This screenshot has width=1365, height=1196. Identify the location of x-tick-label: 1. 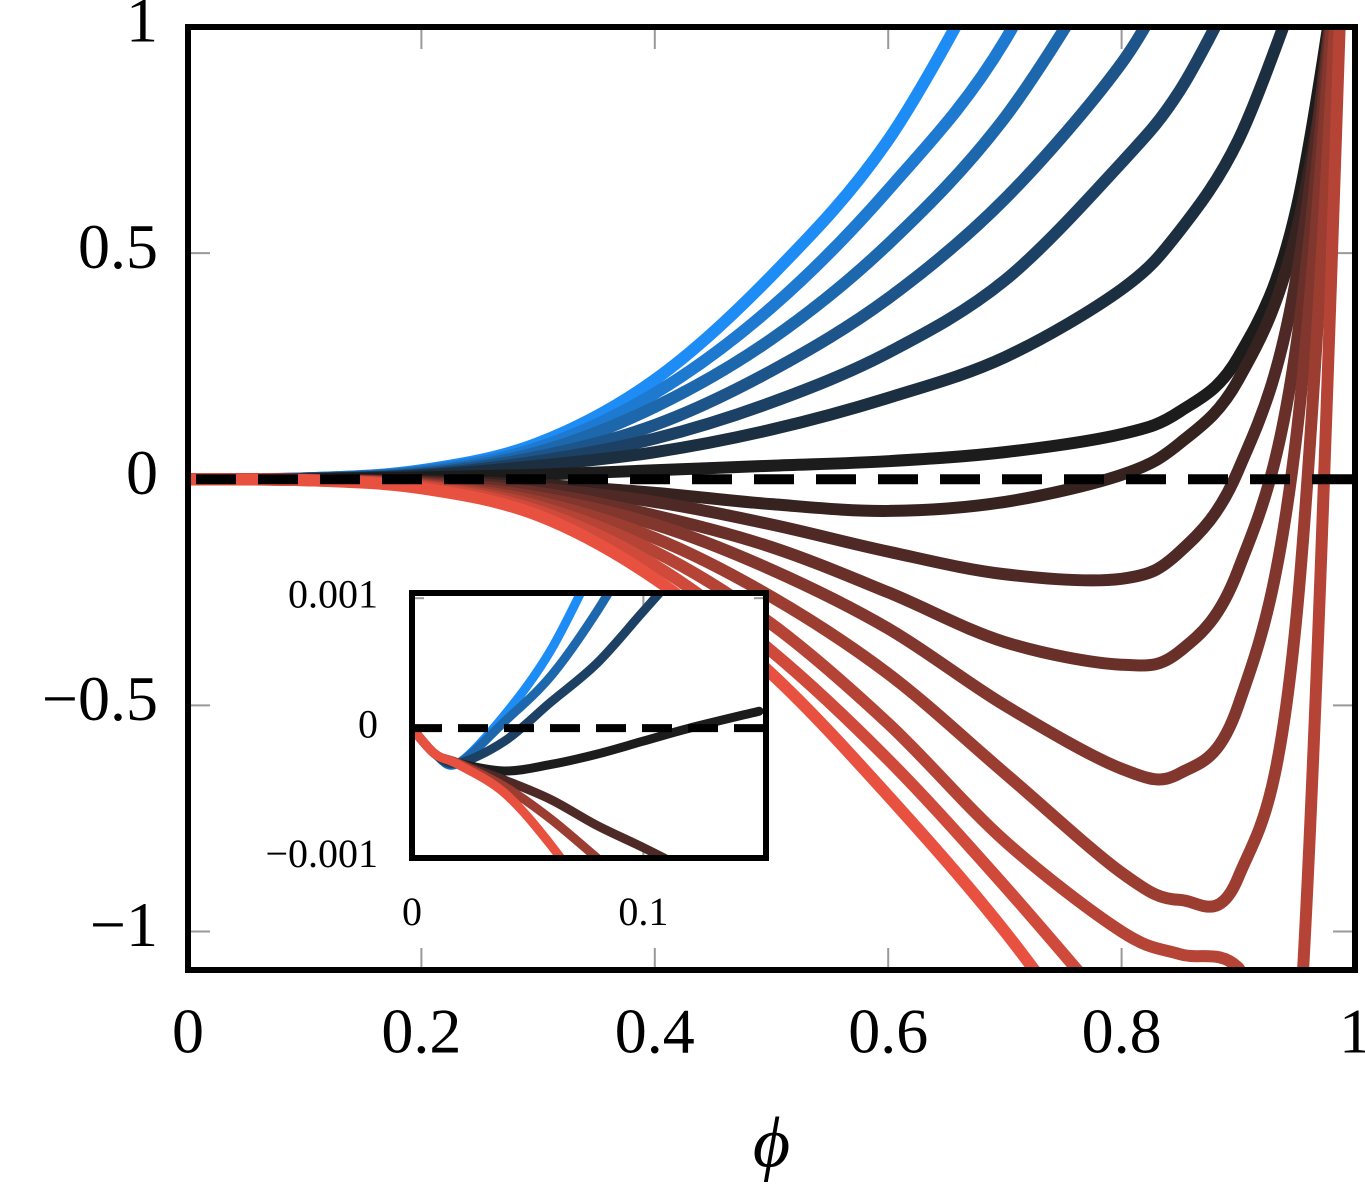
(1352, 1031).